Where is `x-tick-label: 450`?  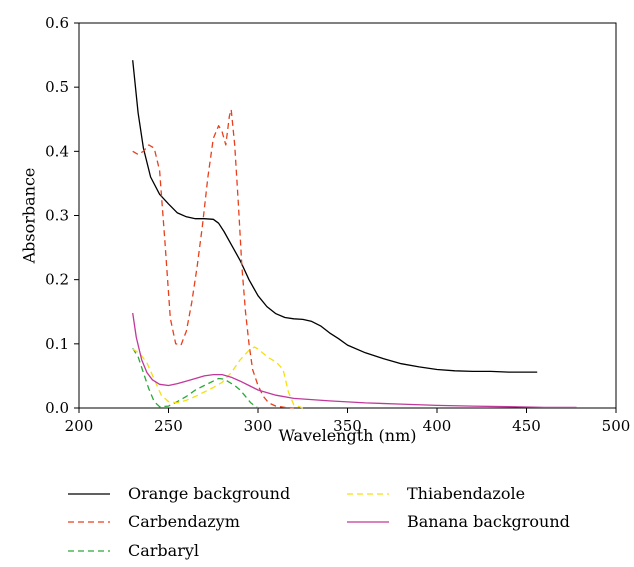
x-tick-label: 450 is located at coordinates (526, 426).